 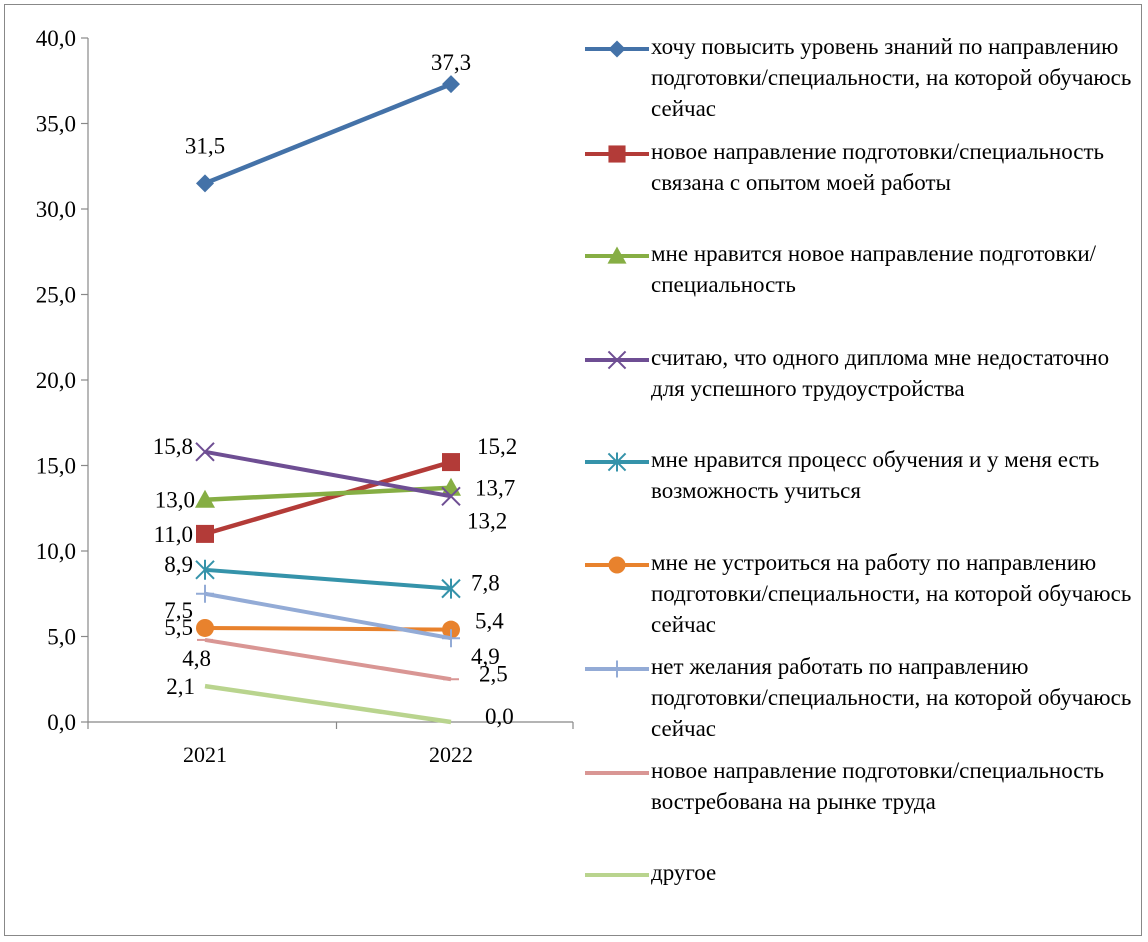 I want to click on legend-marker-asterisk-icon, so click(x=617, y=462).